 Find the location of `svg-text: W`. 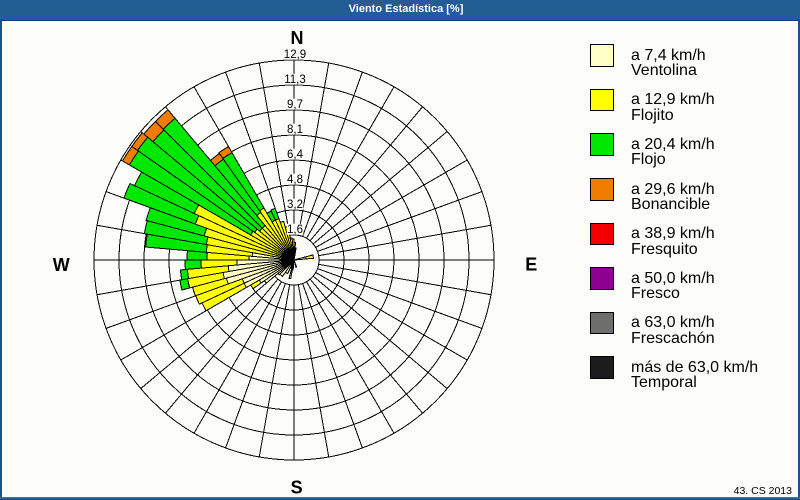

svg-text: W is located at coordinates (61, 265).